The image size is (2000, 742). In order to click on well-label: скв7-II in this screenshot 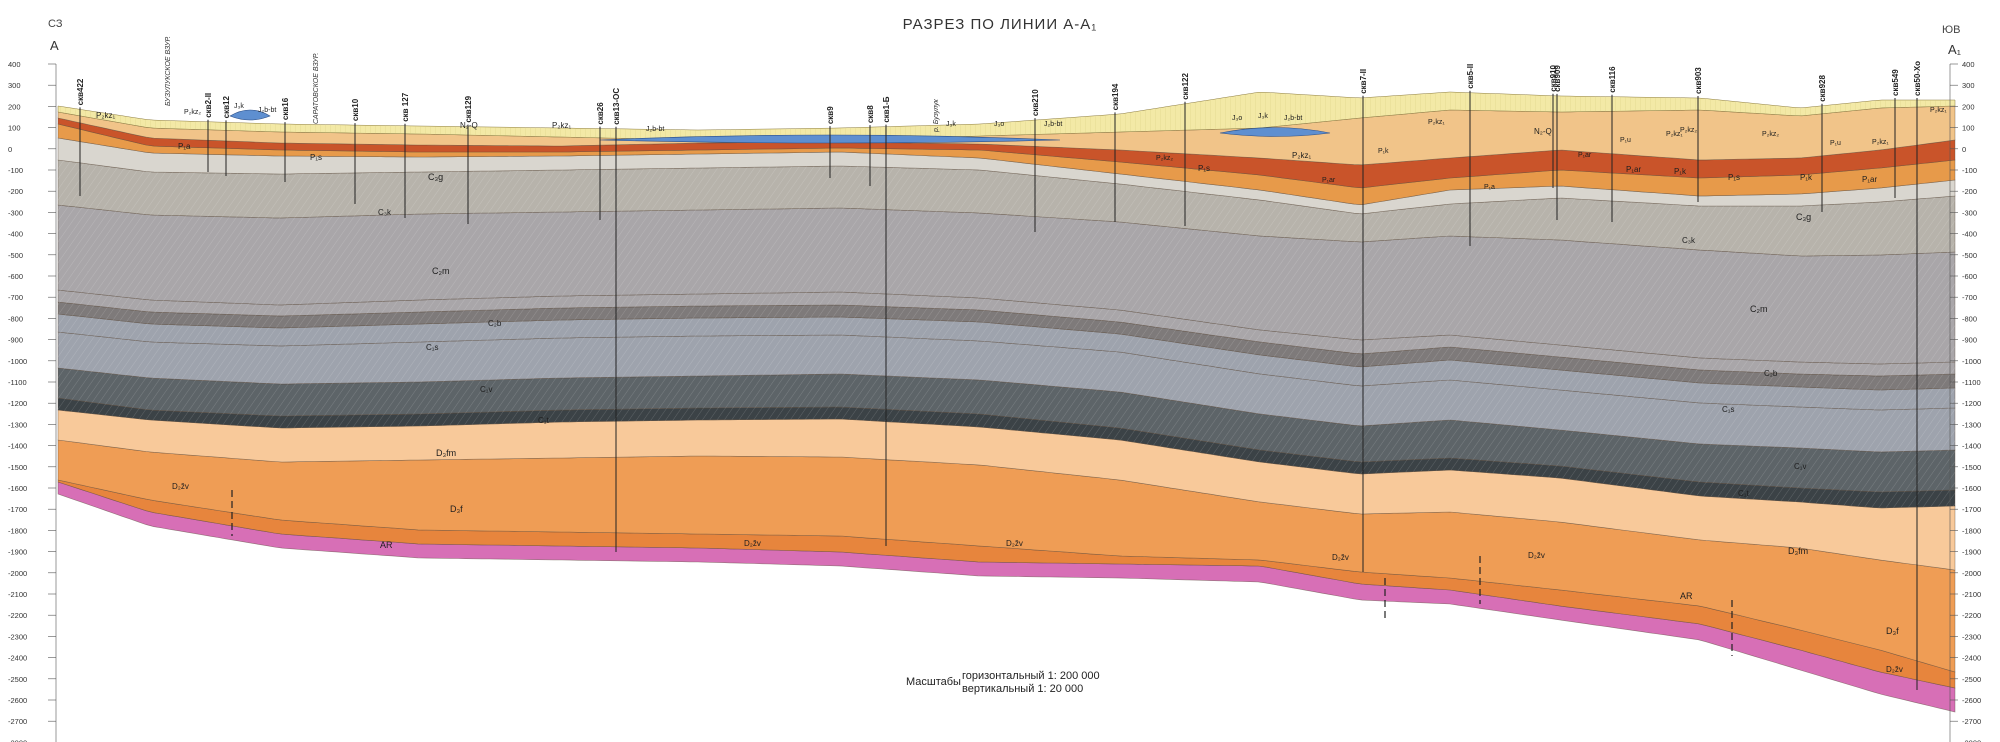, I will do `click(1363, 81)`.